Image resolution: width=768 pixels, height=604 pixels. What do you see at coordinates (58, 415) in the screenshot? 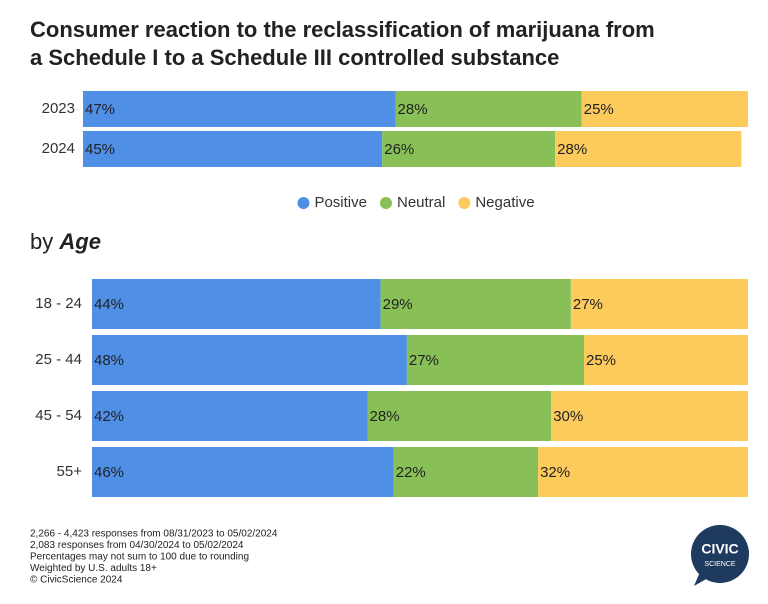
I see `y-tick-label: 45 - 54` at bounding box center [58, 415].